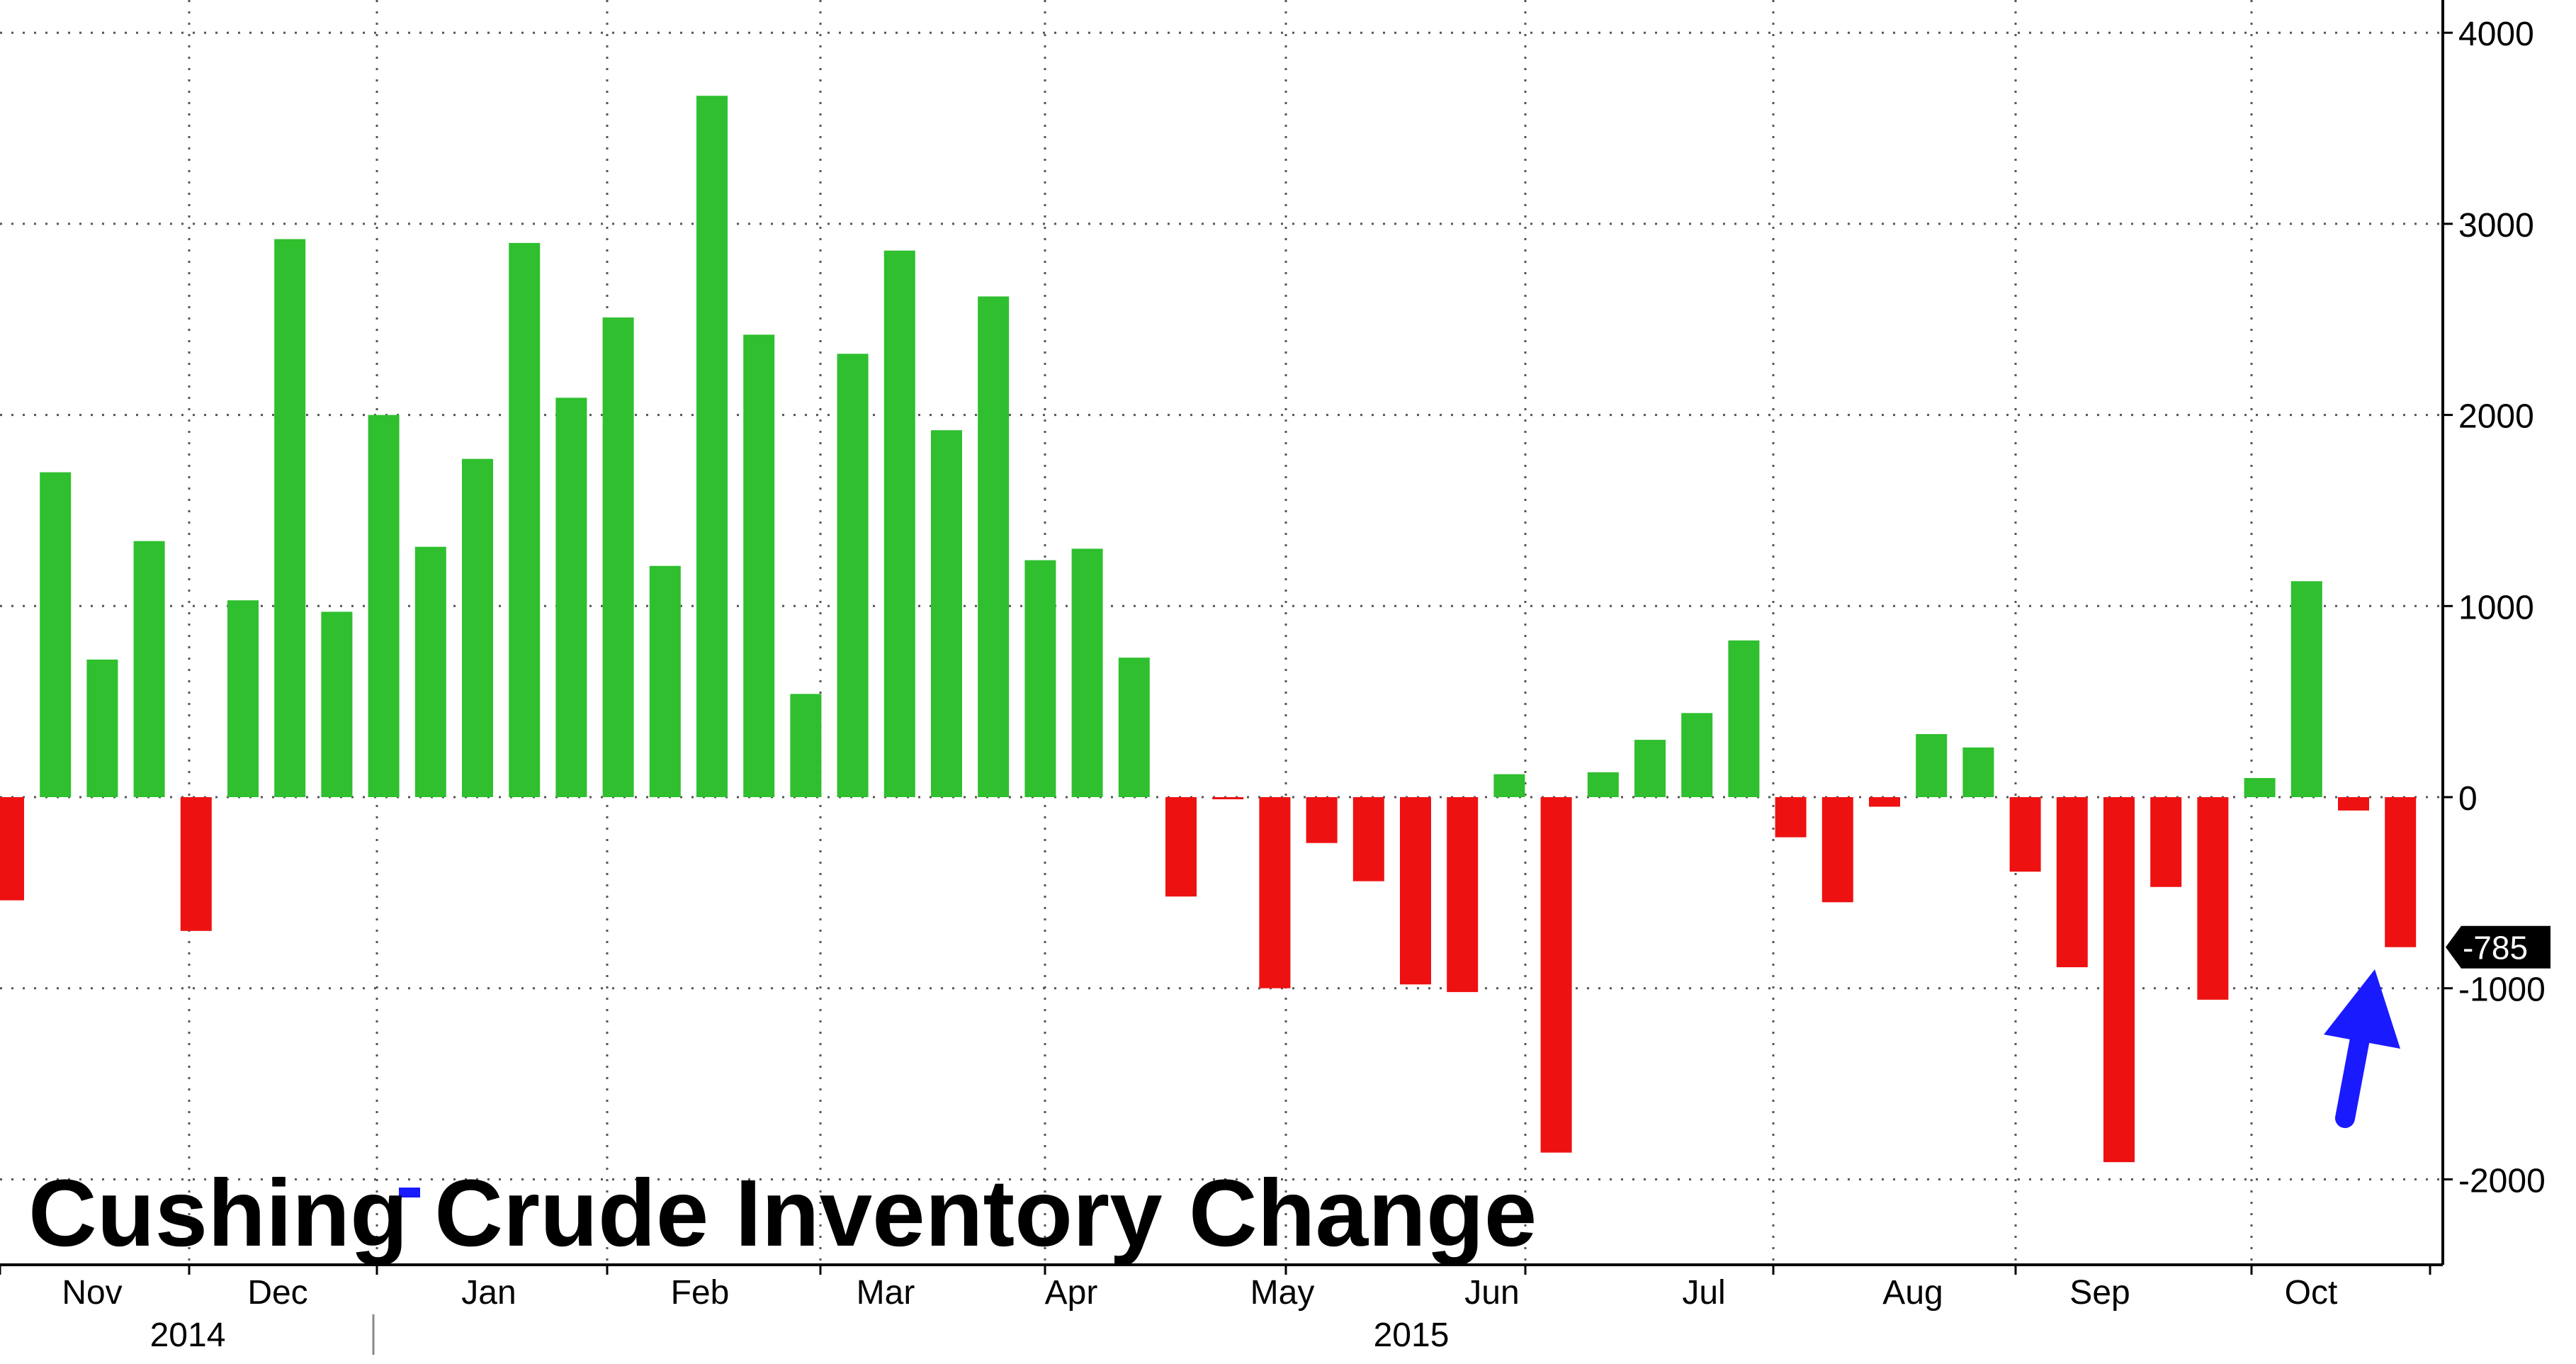 This screenshot has height=1364, width=2576. I want to click on y-tick-label: 1000, so click(2496, 607).